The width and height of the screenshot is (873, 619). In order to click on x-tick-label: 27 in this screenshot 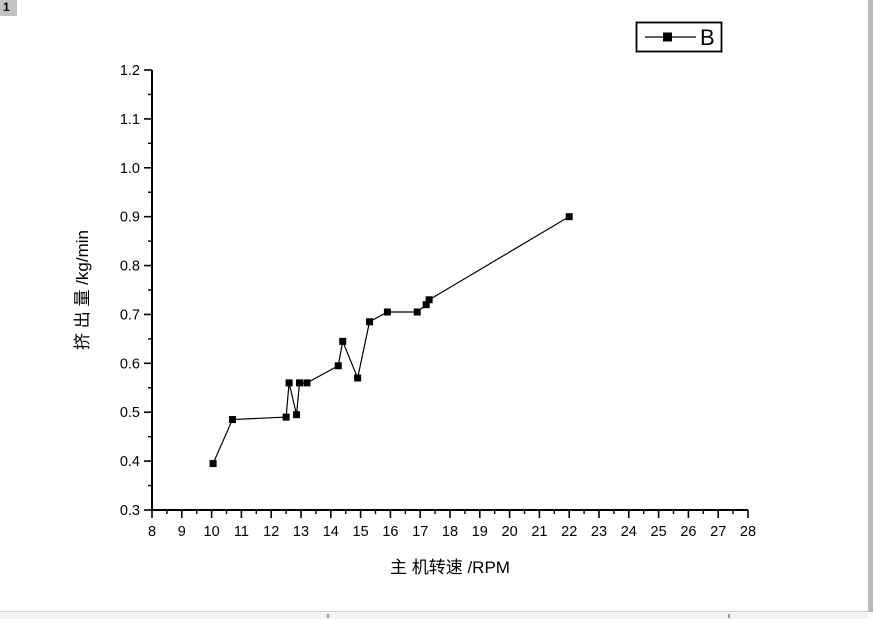, I will do `click(718, 532)`.